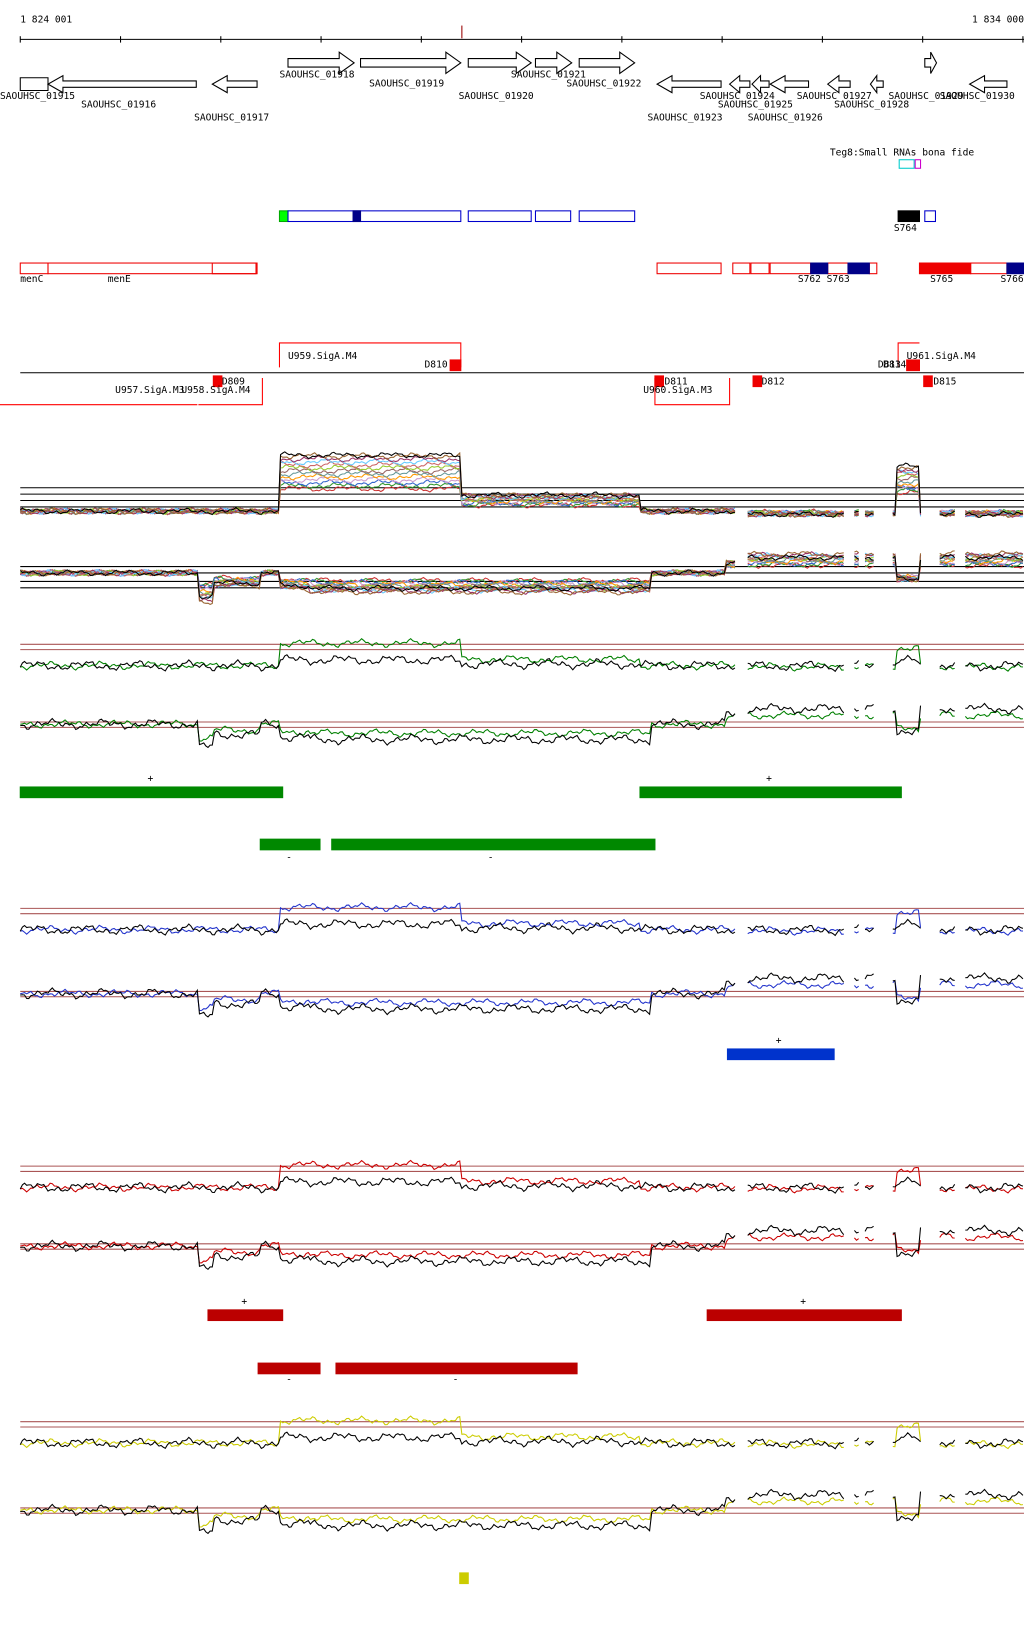  I want to click on gene-label: SAOUHSC_01918, so click(316, 75).